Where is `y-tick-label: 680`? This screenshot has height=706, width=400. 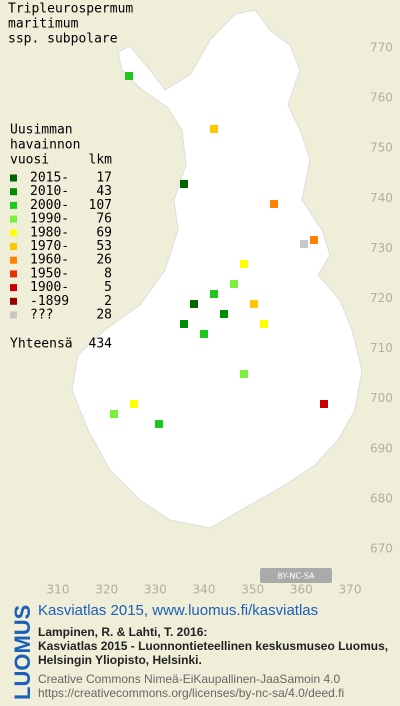 y-tick-label: 680 is located at coordinates (381, 498).